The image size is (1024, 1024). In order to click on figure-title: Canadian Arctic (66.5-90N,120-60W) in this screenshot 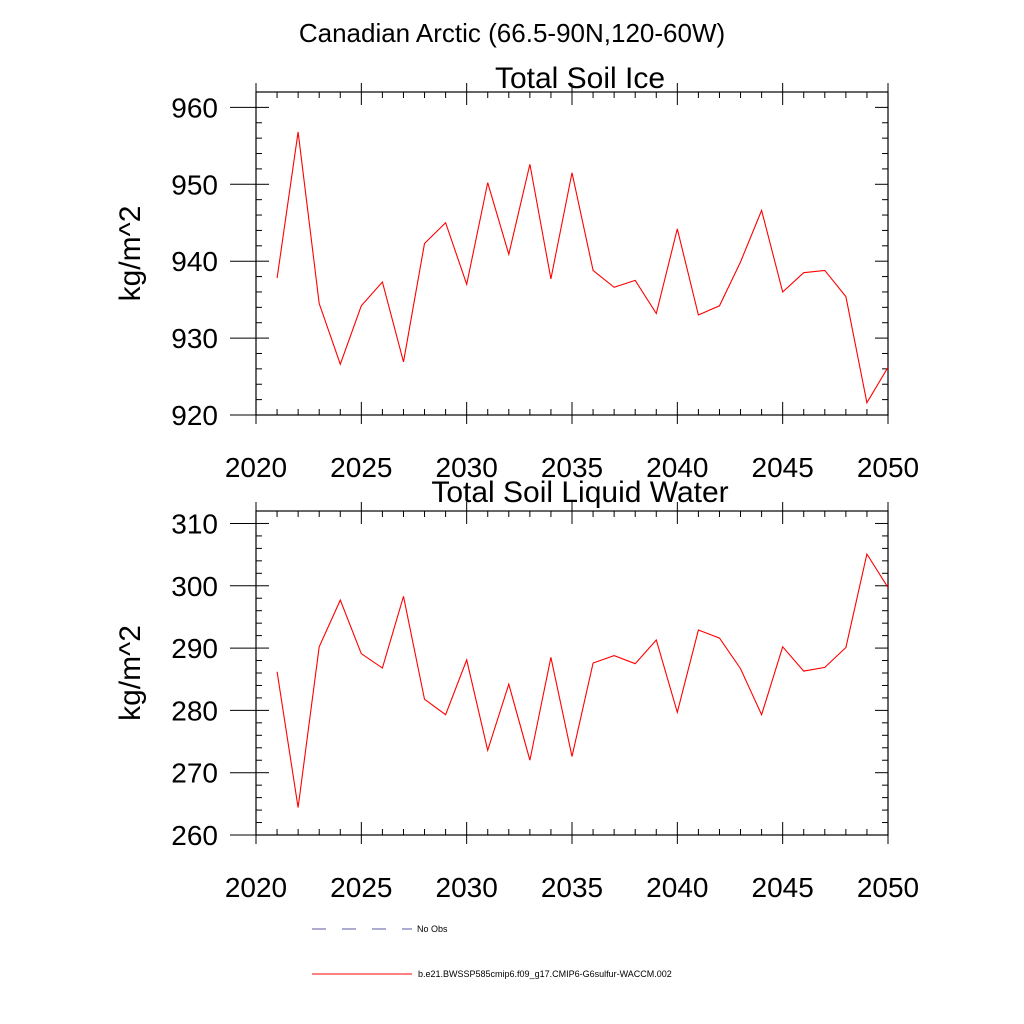, I will do `click(512, 33)`.